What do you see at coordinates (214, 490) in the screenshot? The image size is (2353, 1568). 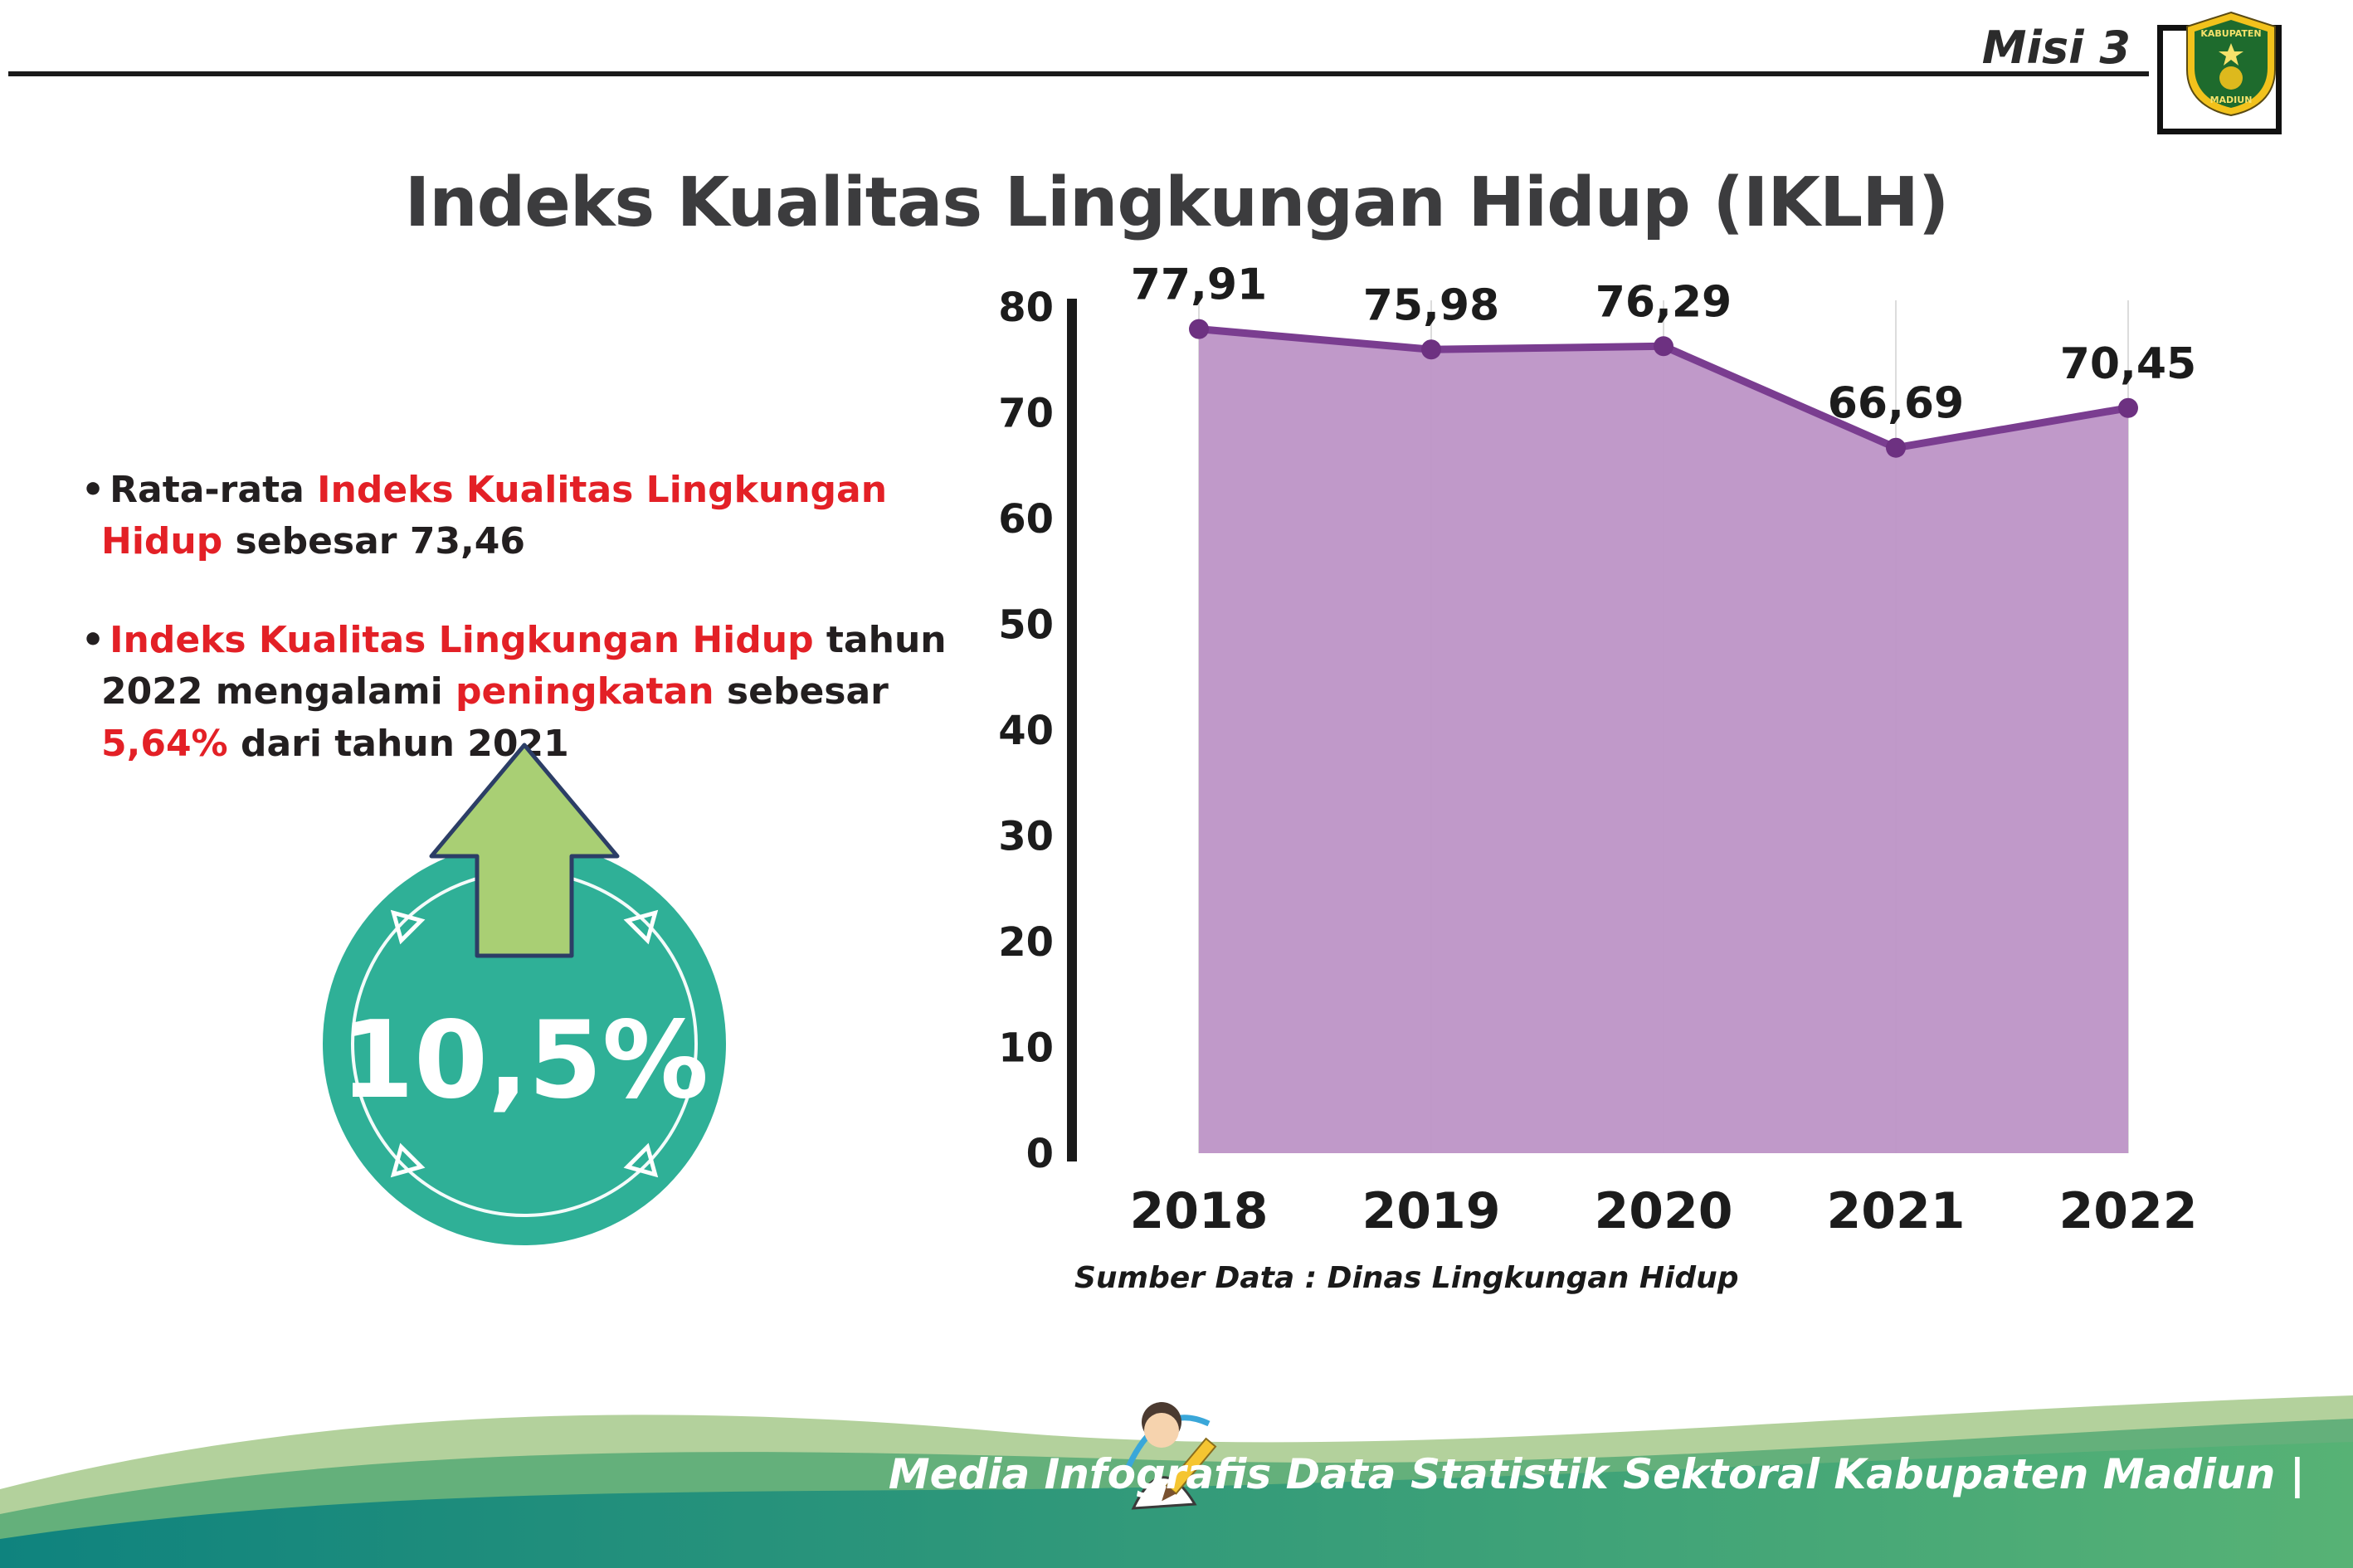 I see `bullet-text-segment: Rata-rata` at bounding box center [214, 490].